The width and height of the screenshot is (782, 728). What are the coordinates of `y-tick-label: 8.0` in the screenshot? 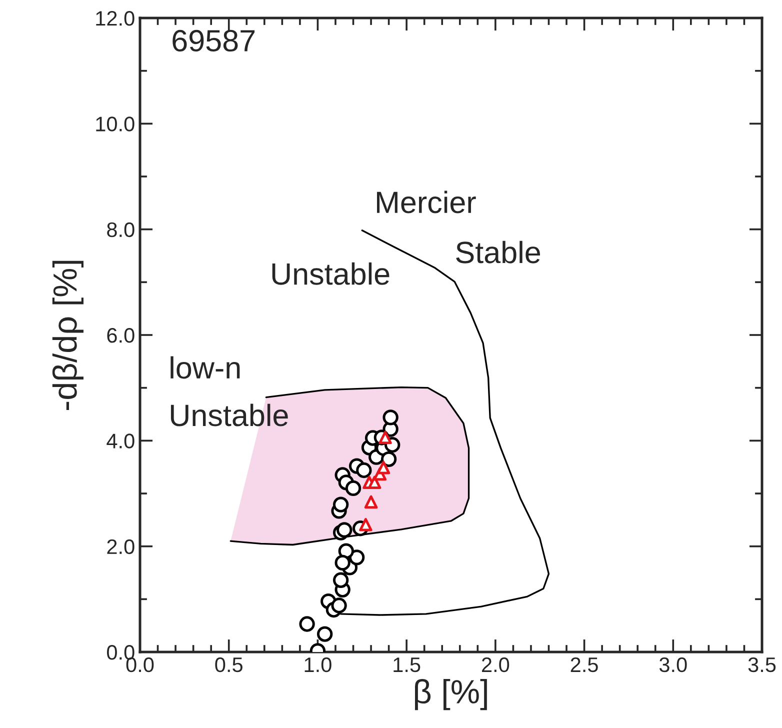 It's located at (120, 230).